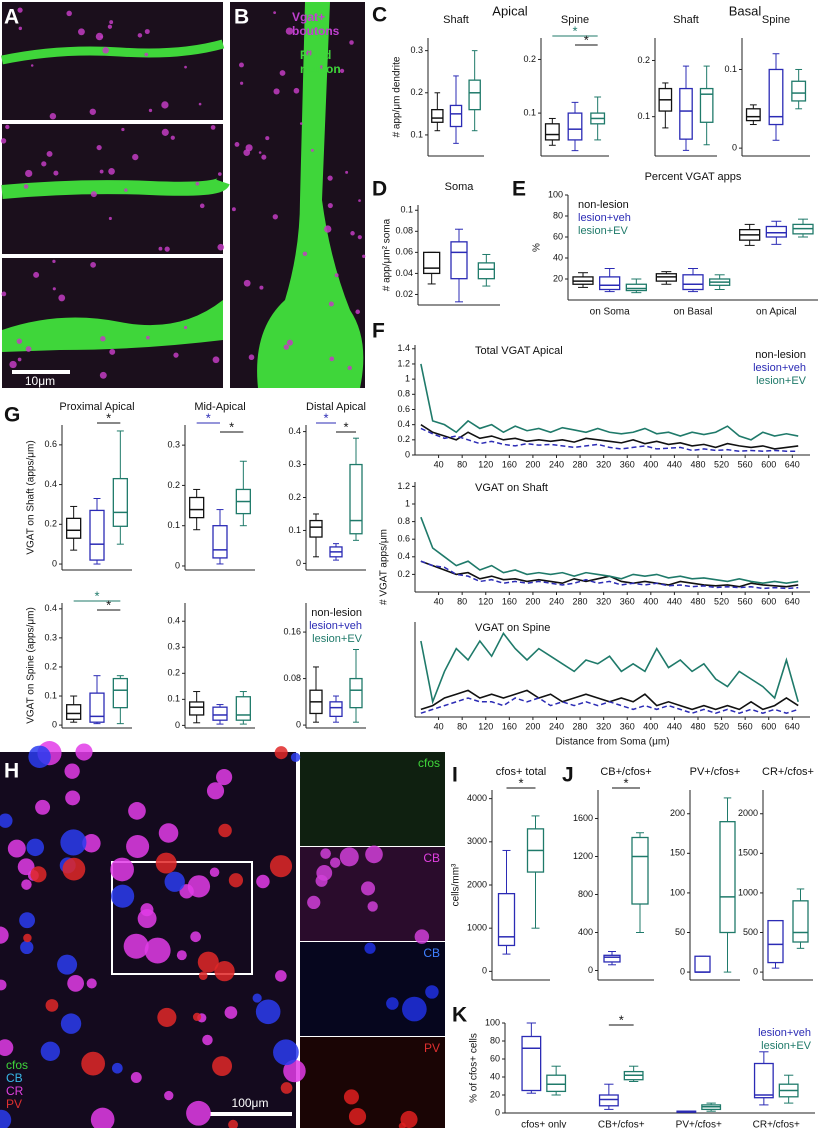 The height and width of the screenshot is (1128, 825). What do you see at coordinates (404, 252) in the screenshot?
I see `y-tick-label: 0.06` at bounding box center [404, 252].